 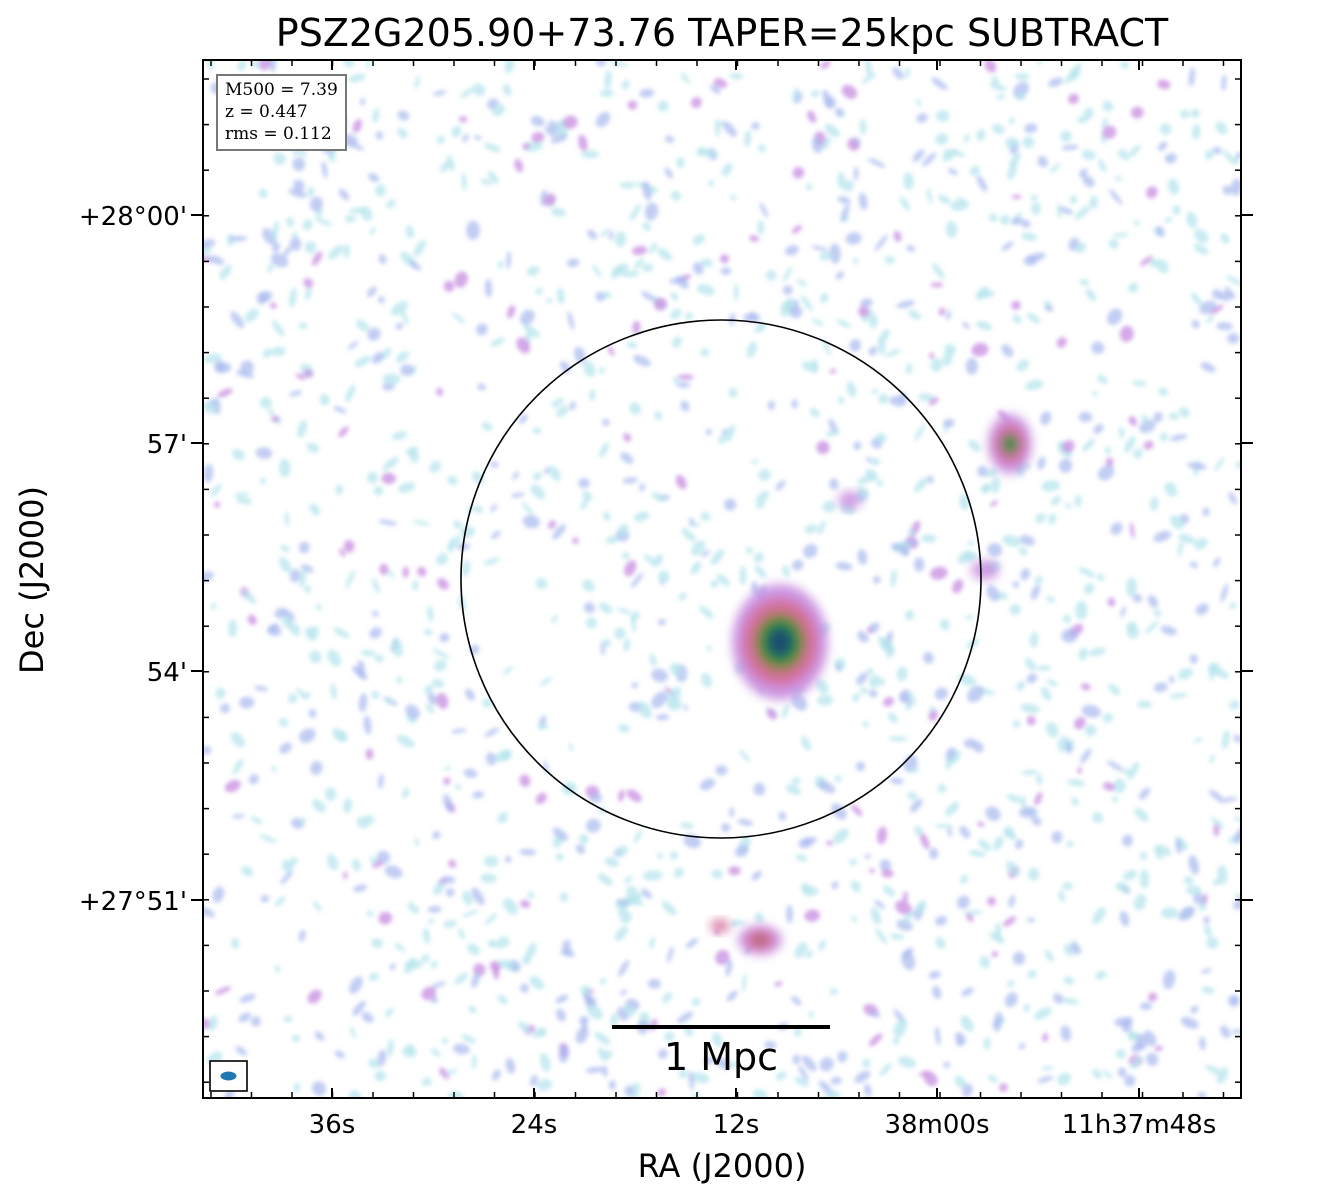 I want to click on southern-radio-source, so click(x=760, y=940).